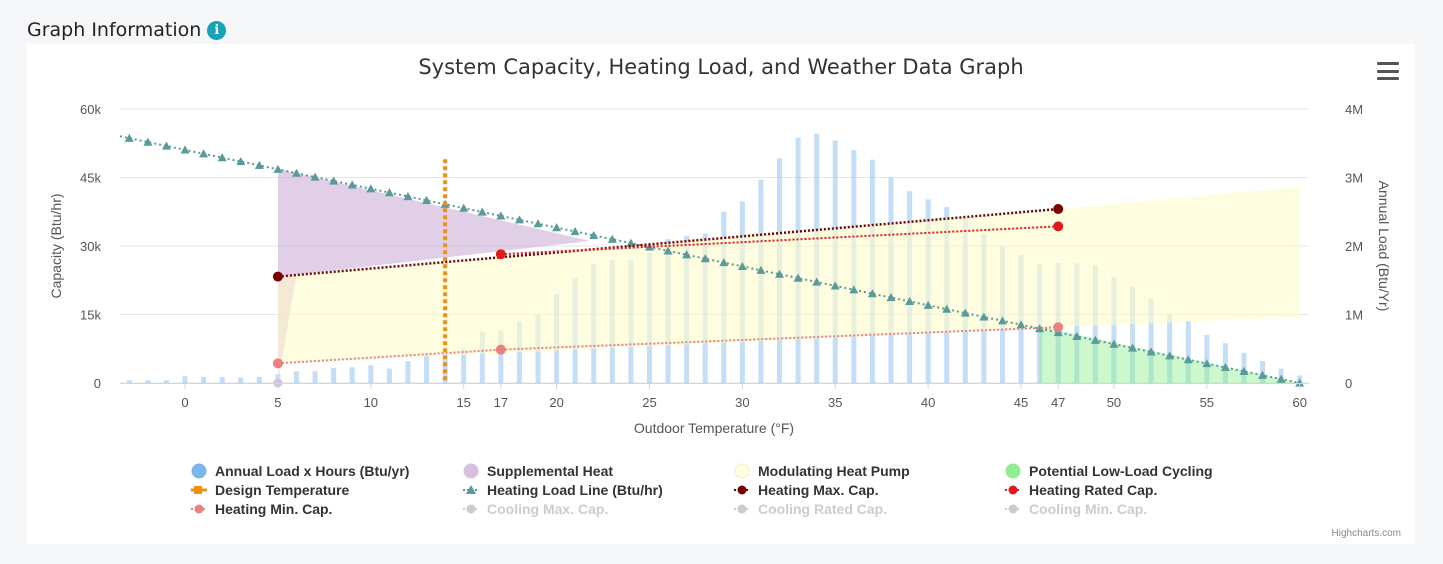 This screenshot has width=1443, height=564. I want to click on credits-link: Highcharts.com, so click(1366, 533).